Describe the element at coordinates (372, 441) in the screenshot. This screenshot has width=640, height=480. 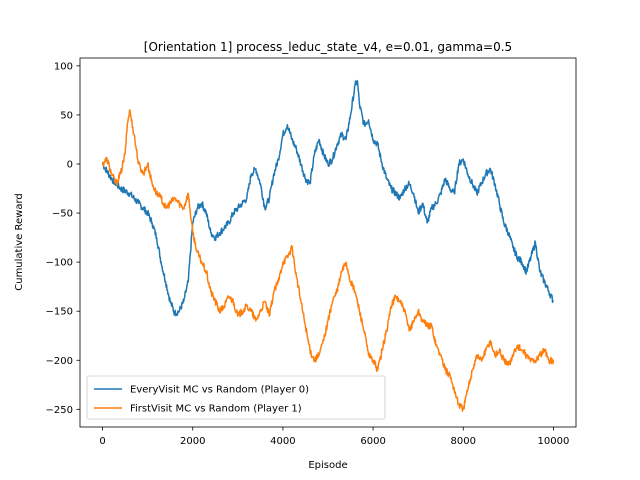
I see `x-tick-label: 6000` at that location.